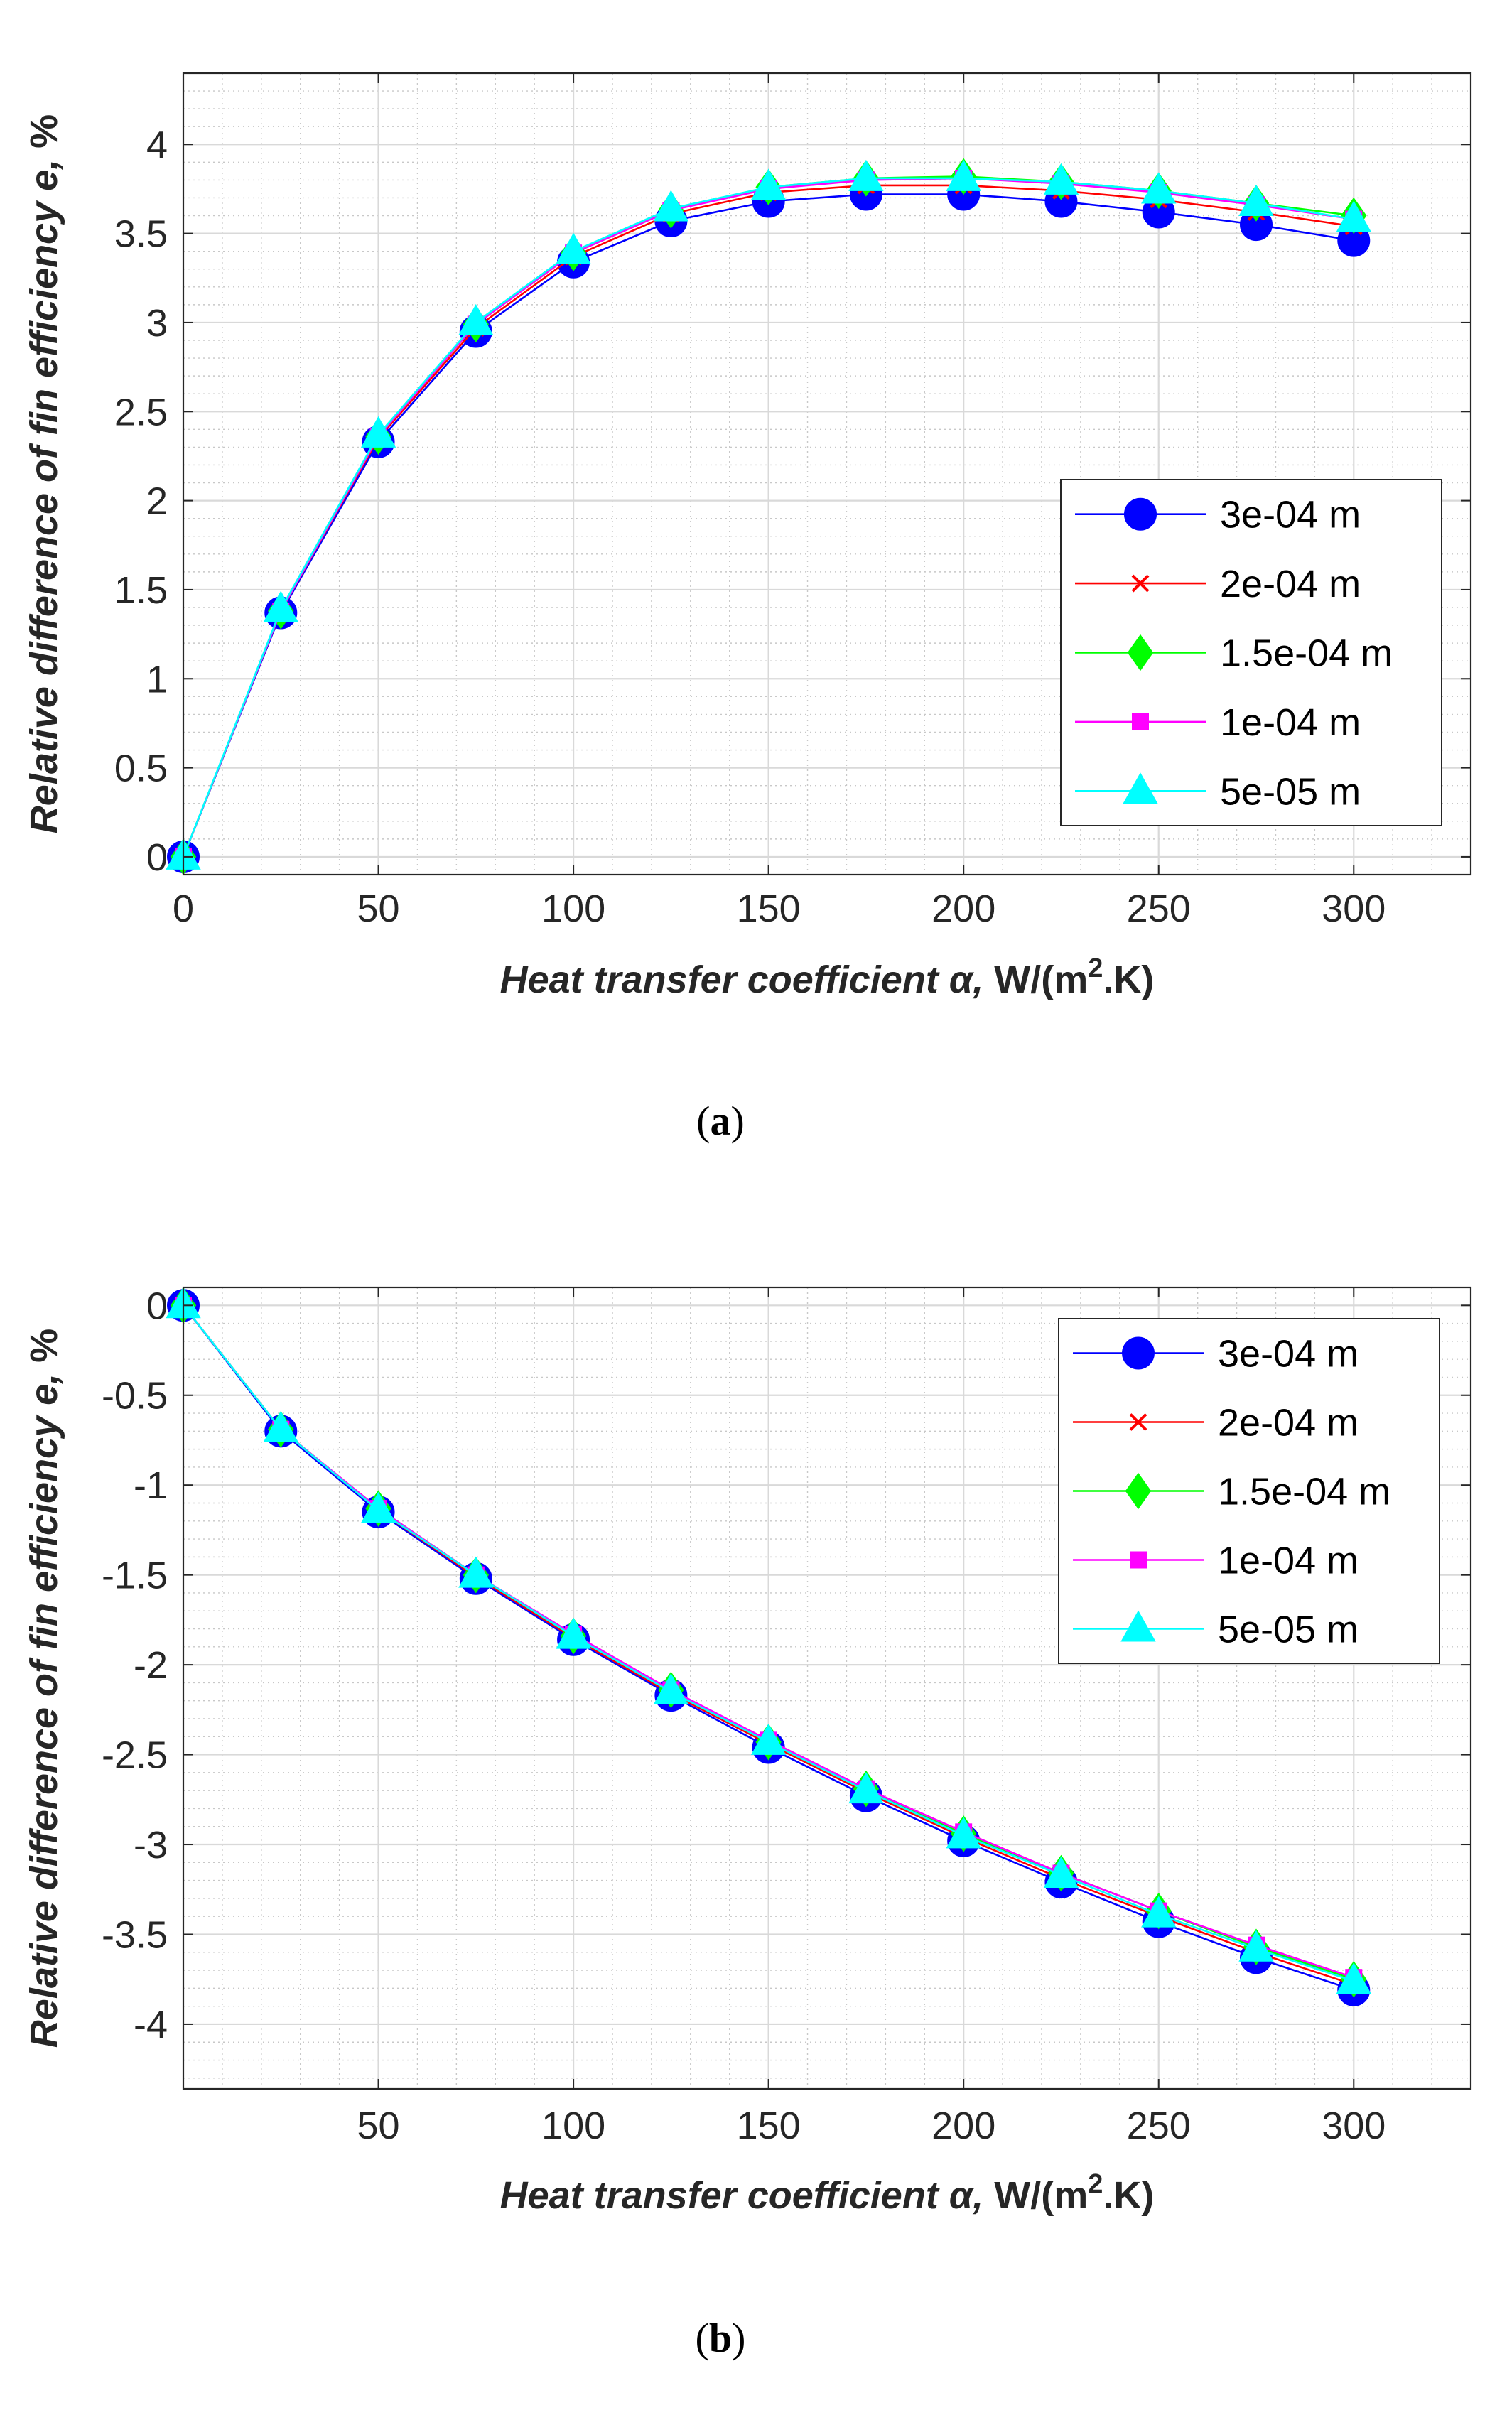  I want to click on caption-letter: a, so click(721, 1121).